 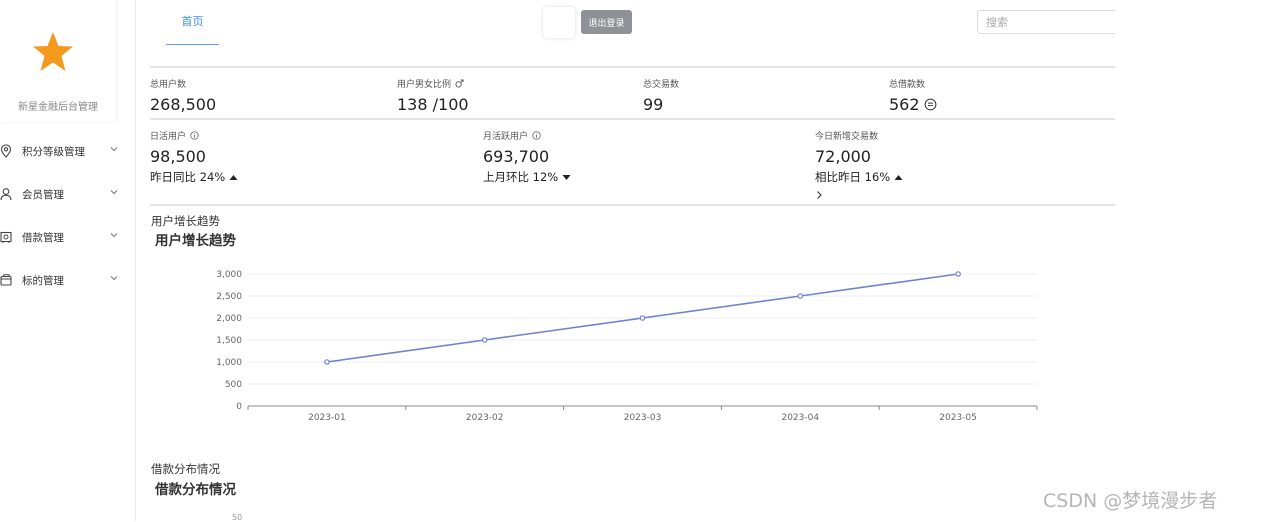 I want to click on stat-label: 日活用户, so click(x=168, y=137).